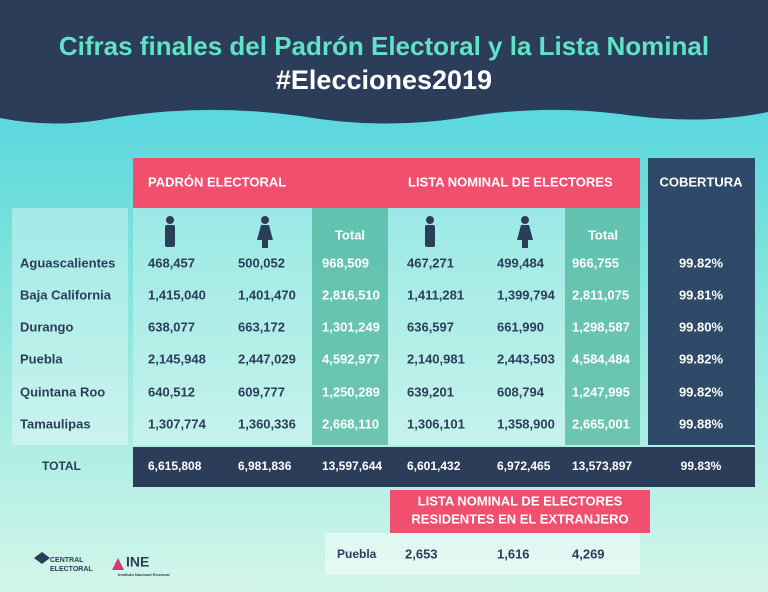 The image size is (768, 592). I want to click on state-name: Aguascalientes, so click(67, 262).